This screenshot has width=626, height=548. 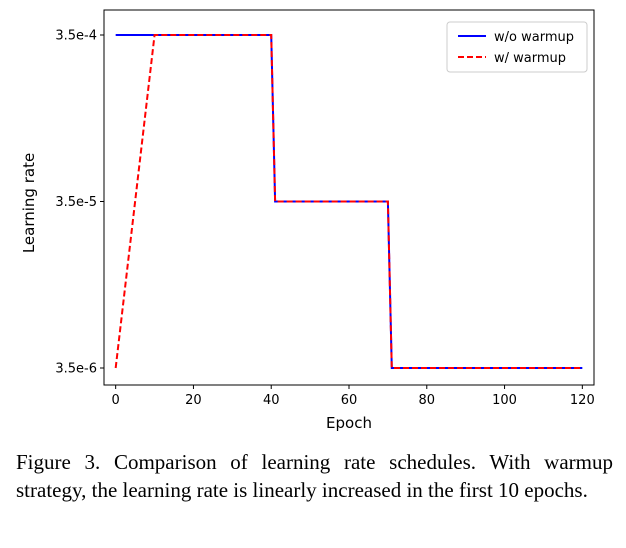 I want to click on x-tick-label: 60, so click(x=349, y=400).